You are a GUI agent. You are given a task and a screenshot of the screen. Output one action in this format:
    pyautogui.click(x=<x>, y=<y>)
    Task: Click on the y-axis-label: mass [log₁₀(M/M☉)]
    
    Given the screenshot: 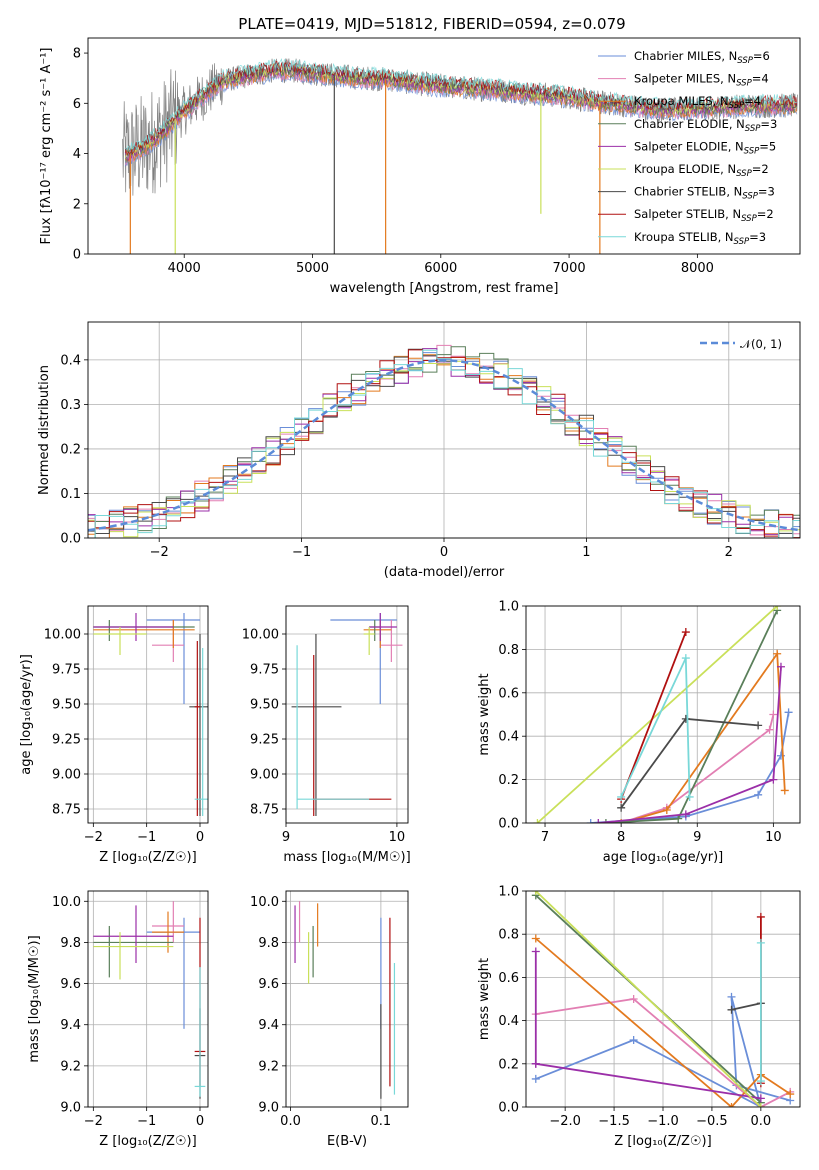 What is the action you would take?
    pyautogui.click(x=34, y=998)
    